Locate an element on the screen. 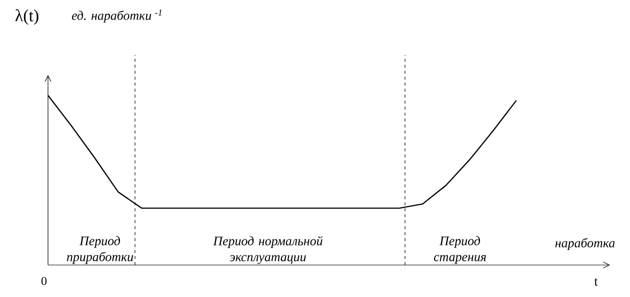  text: 0 is located at coordinates (44, 281).